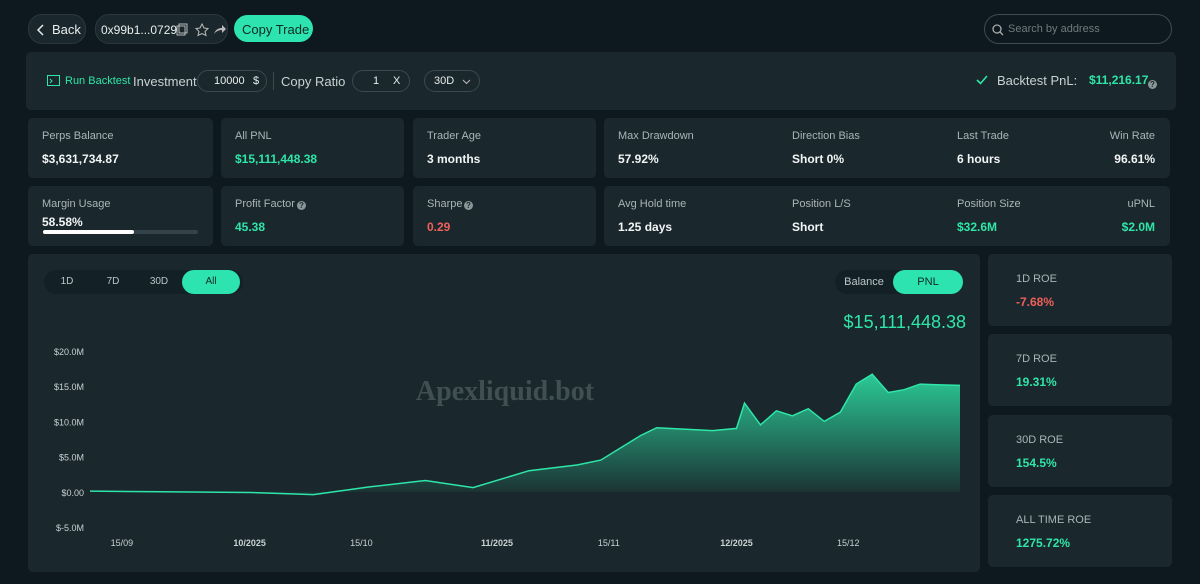  I want to click on tab-label: 30D, so click(159, 281).